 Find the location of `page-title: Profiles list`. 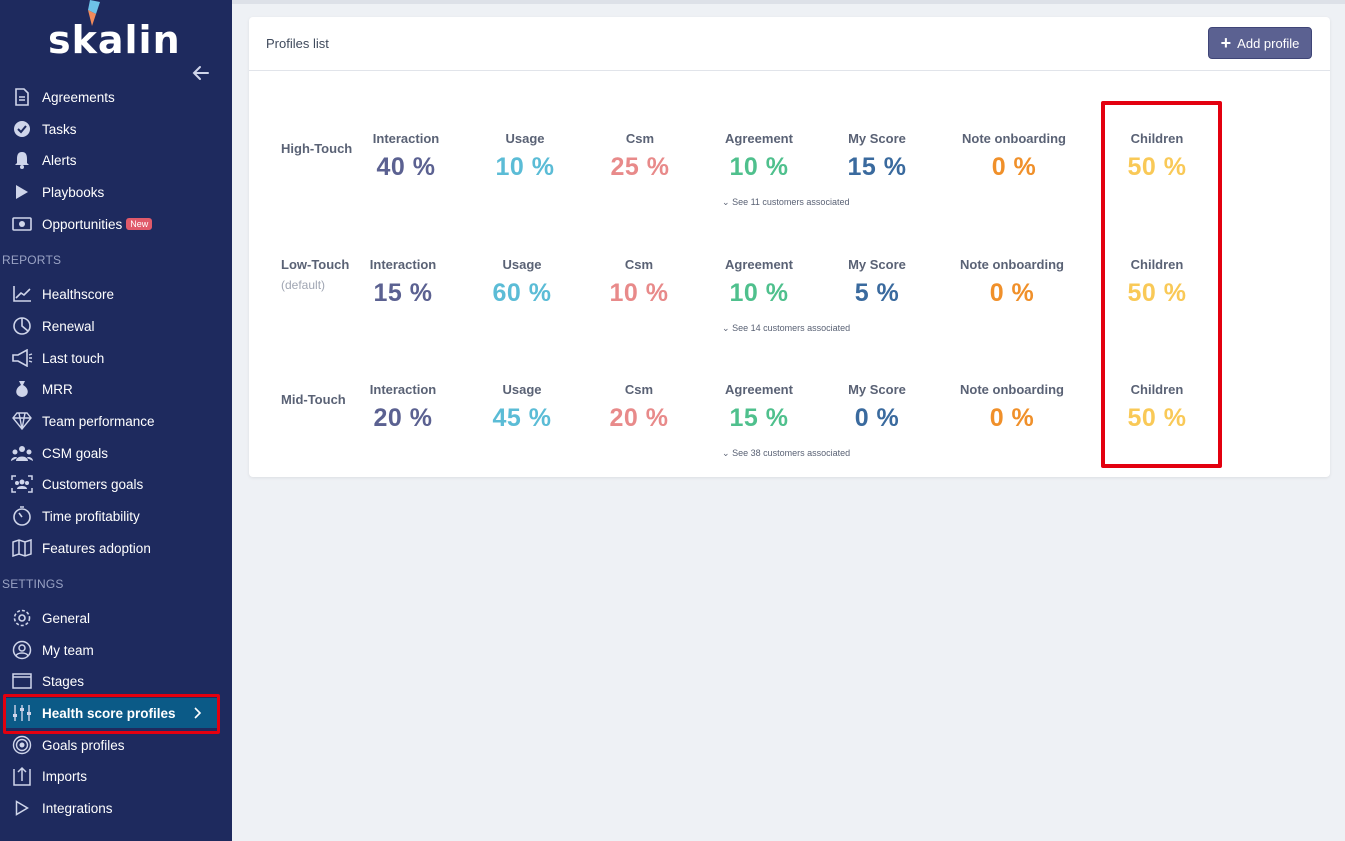

page-title: Profiles list is located at coordinates (297, 43).